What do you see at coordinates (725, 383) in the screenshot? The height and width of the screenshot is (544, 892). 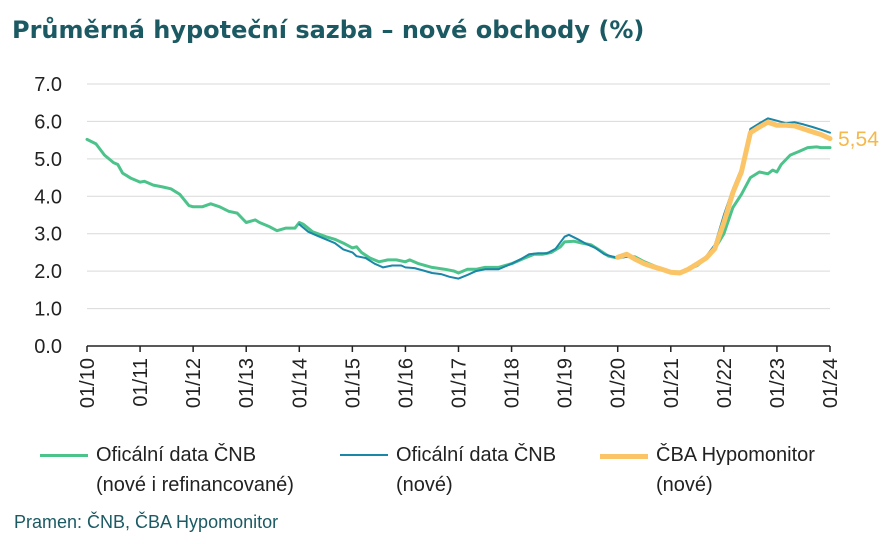 I see `x-tick-label: 01/22` at bounding box center [725, 383].